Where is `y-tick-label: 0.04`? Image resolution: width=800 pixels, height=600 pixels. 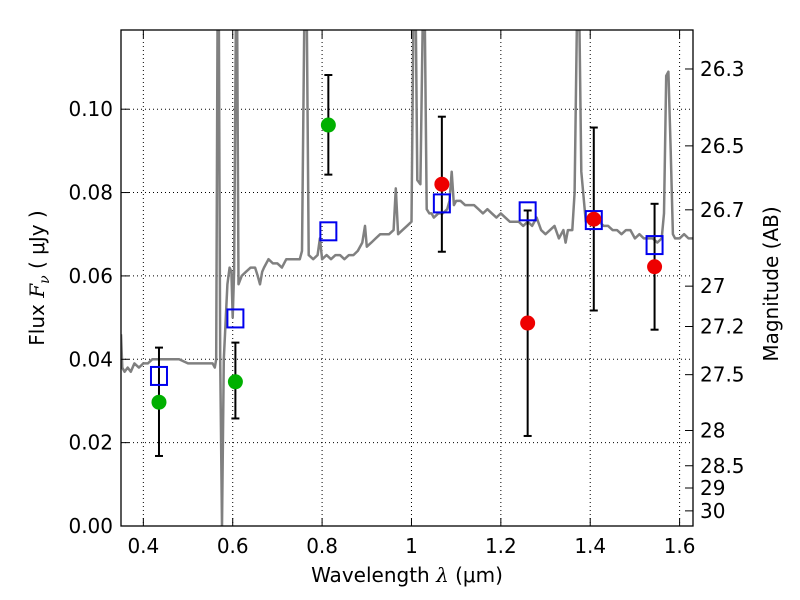
y-tick-label: 0.04 is located at coordinates (90, 359).